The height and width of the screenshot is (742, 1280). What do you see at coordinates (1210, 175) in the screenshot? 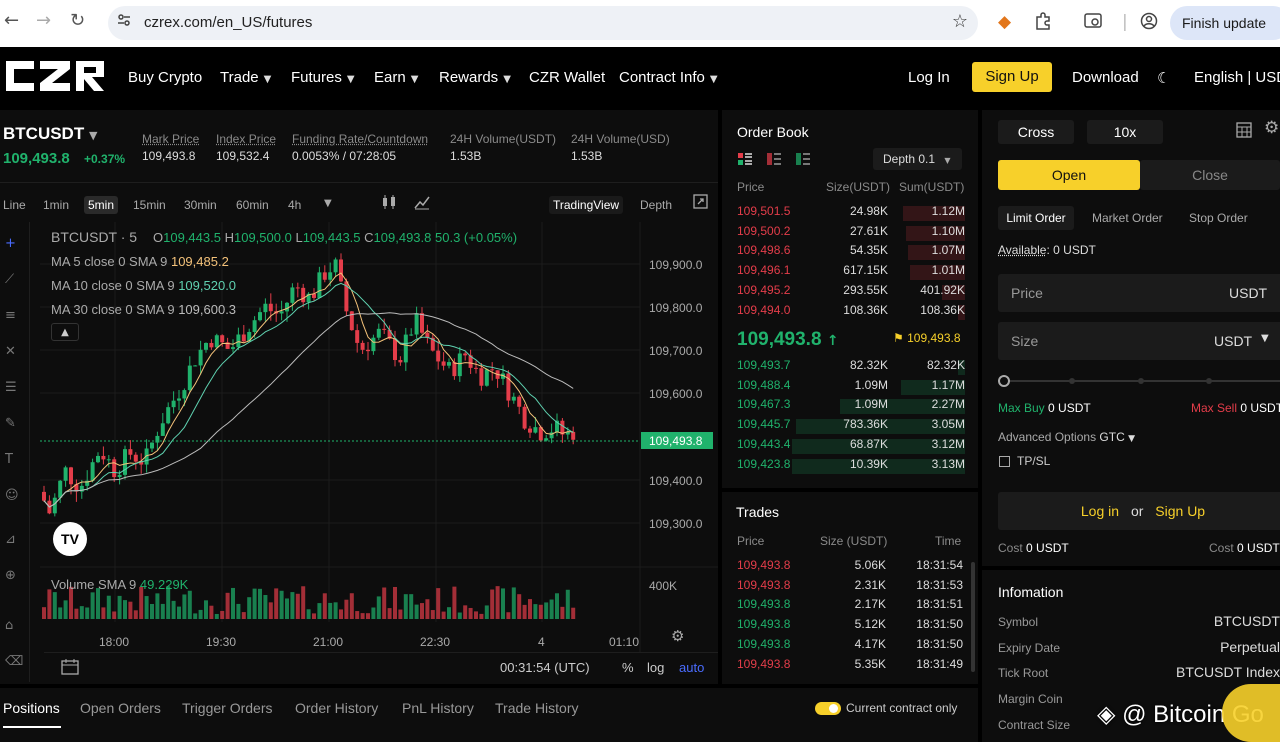
I see `close-tab: Close` at bounding box center [1210, 175].